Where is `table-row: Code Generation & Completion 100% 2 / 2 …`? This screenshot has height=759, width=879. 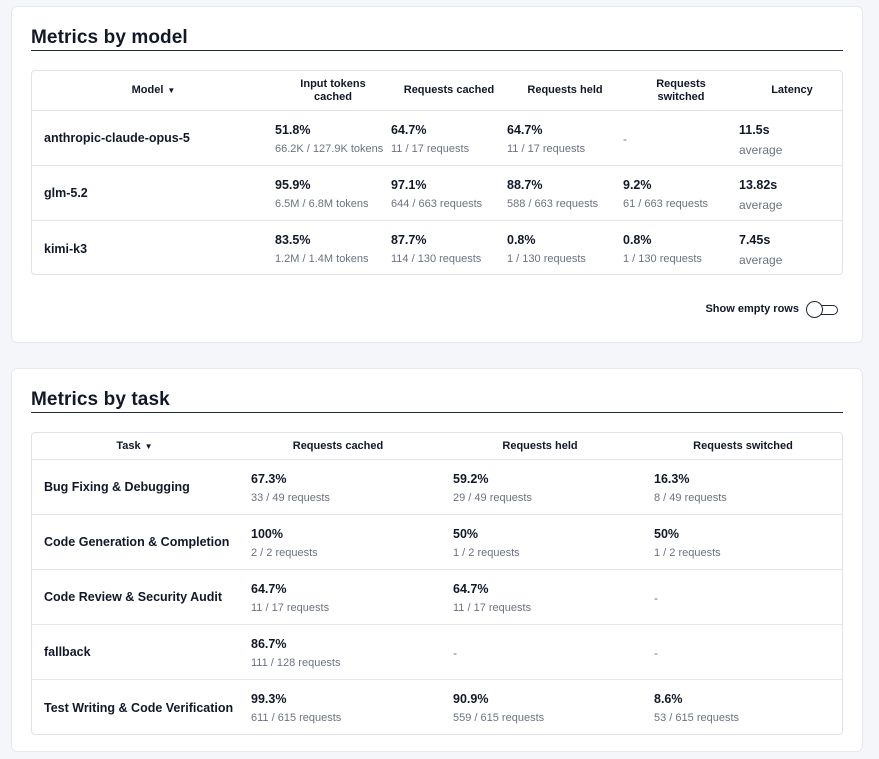 table-row: Code Generation & Completion 100% 2 / 2 … is located at coordinates (437, 542).